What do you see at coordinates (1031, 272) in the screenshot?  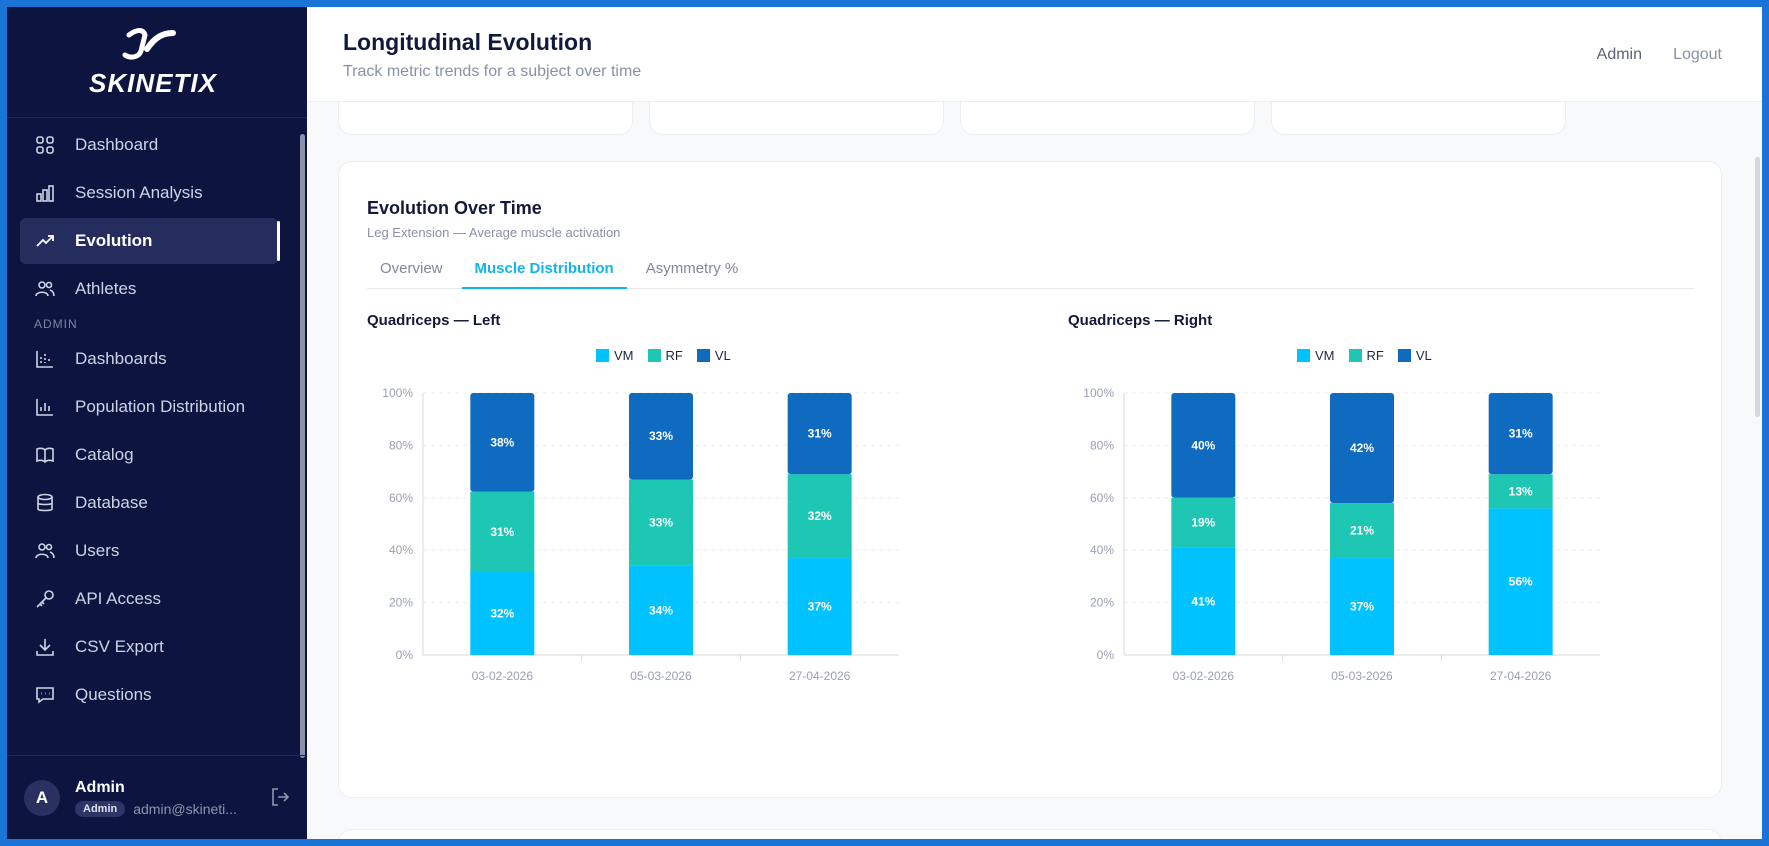 I see `tab-bar: Overview Muscle Distribution Asymmetry %` at bounding box center [1031, 272].